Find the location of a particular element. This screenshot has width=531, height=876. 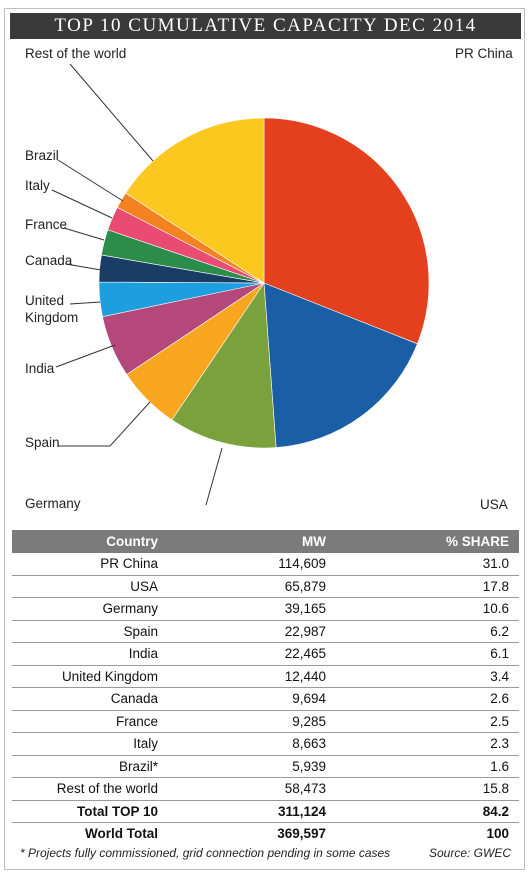

total-row: Total TOP 10 311,124 84.2 is located at coordinates (265, 811).